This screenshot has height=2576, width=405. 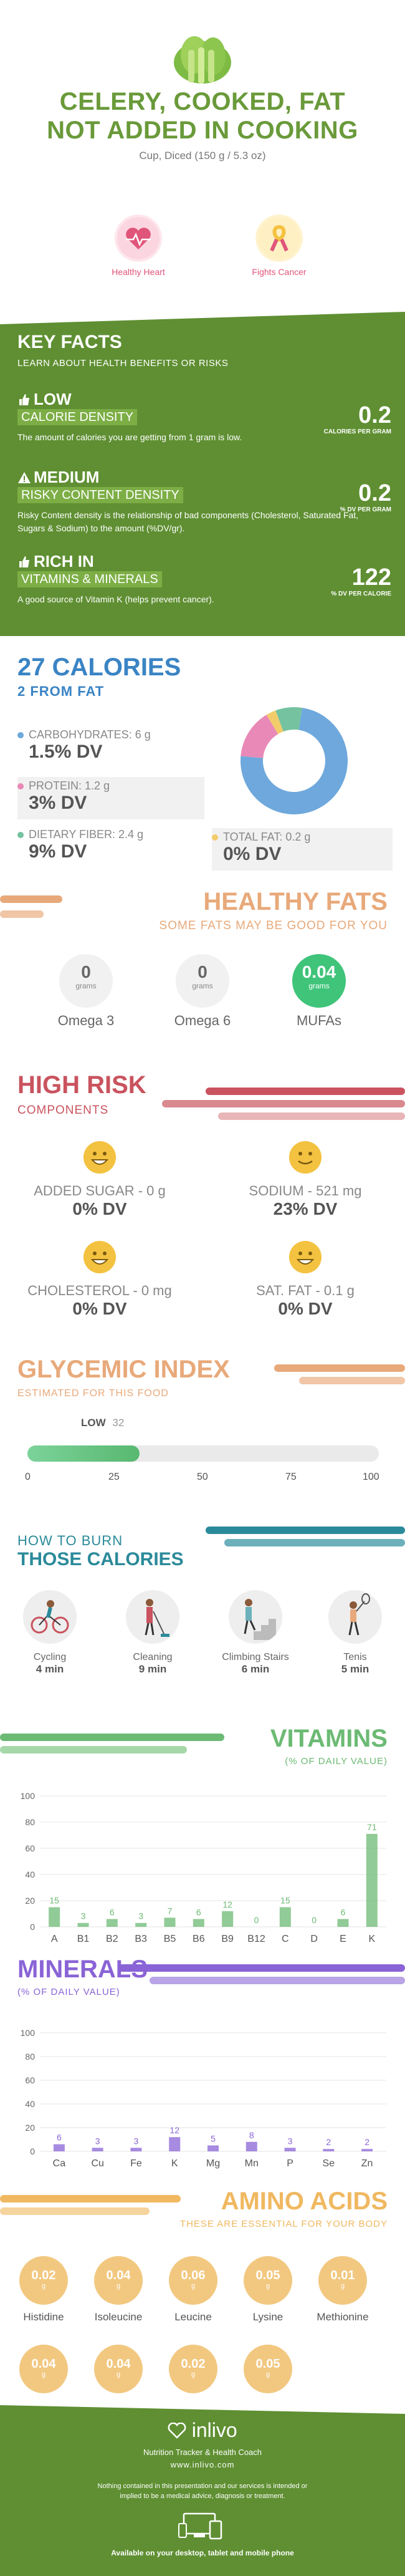 What do you see at coordinates (100, 1280) in the screenshot?
I see `risk-cholesterol: CHOLESTEROL - 0 mg 0% DV` at bounding box center [100, 1280].